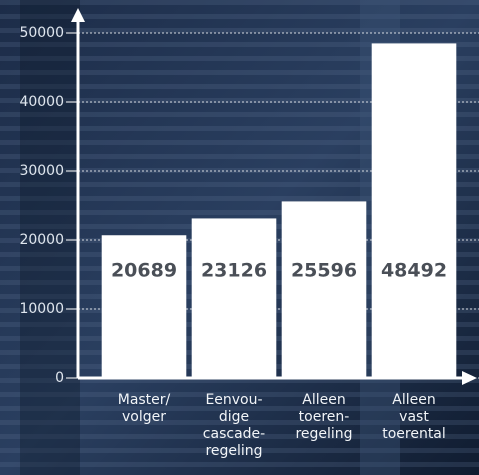 The height and width of the screenshot is (475, 479). Describe the element at coordinates (41, 33) in the screenshot. I see `y-tick-label: 50000` at that location.